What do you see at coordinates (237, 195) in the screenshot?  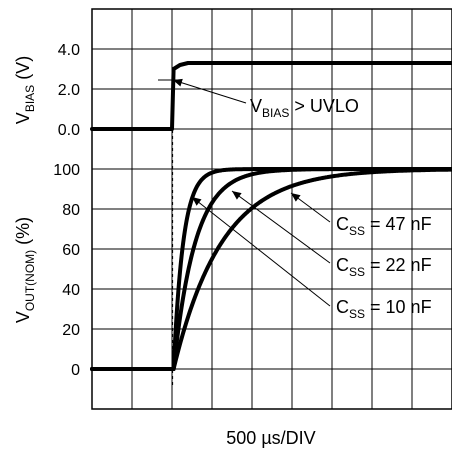 I see `leader-css-22nf-arrow` at bounding box center [237, 195].